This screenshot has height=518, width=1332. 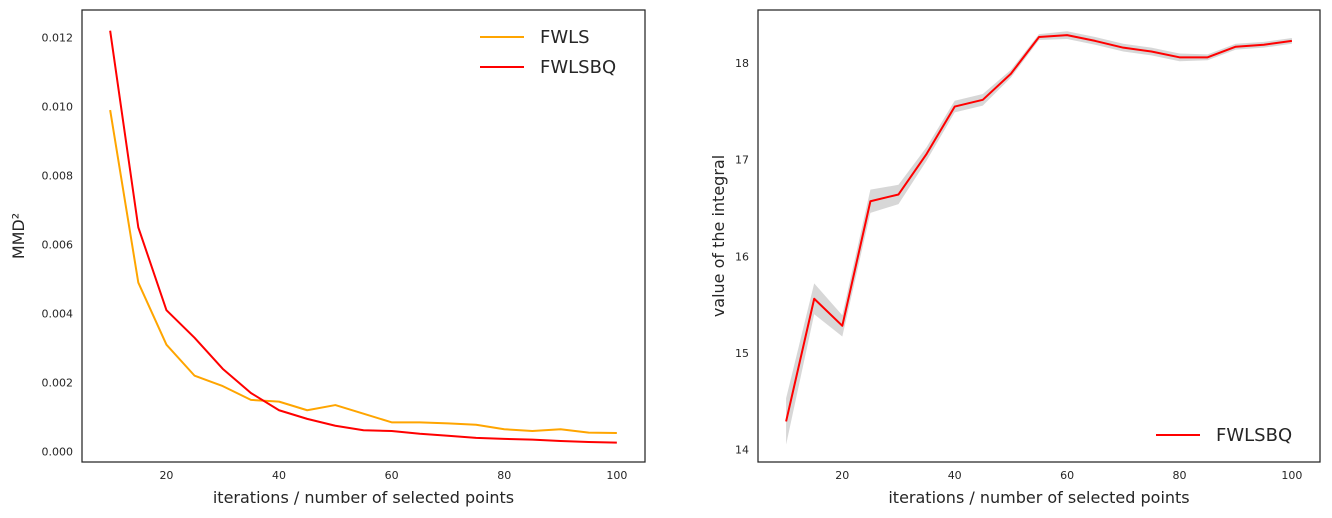 What do you see at coordinates (58, 452) in the screenshot?
I see `y-tick-label: 0.000` at bounding box center [58, 452].